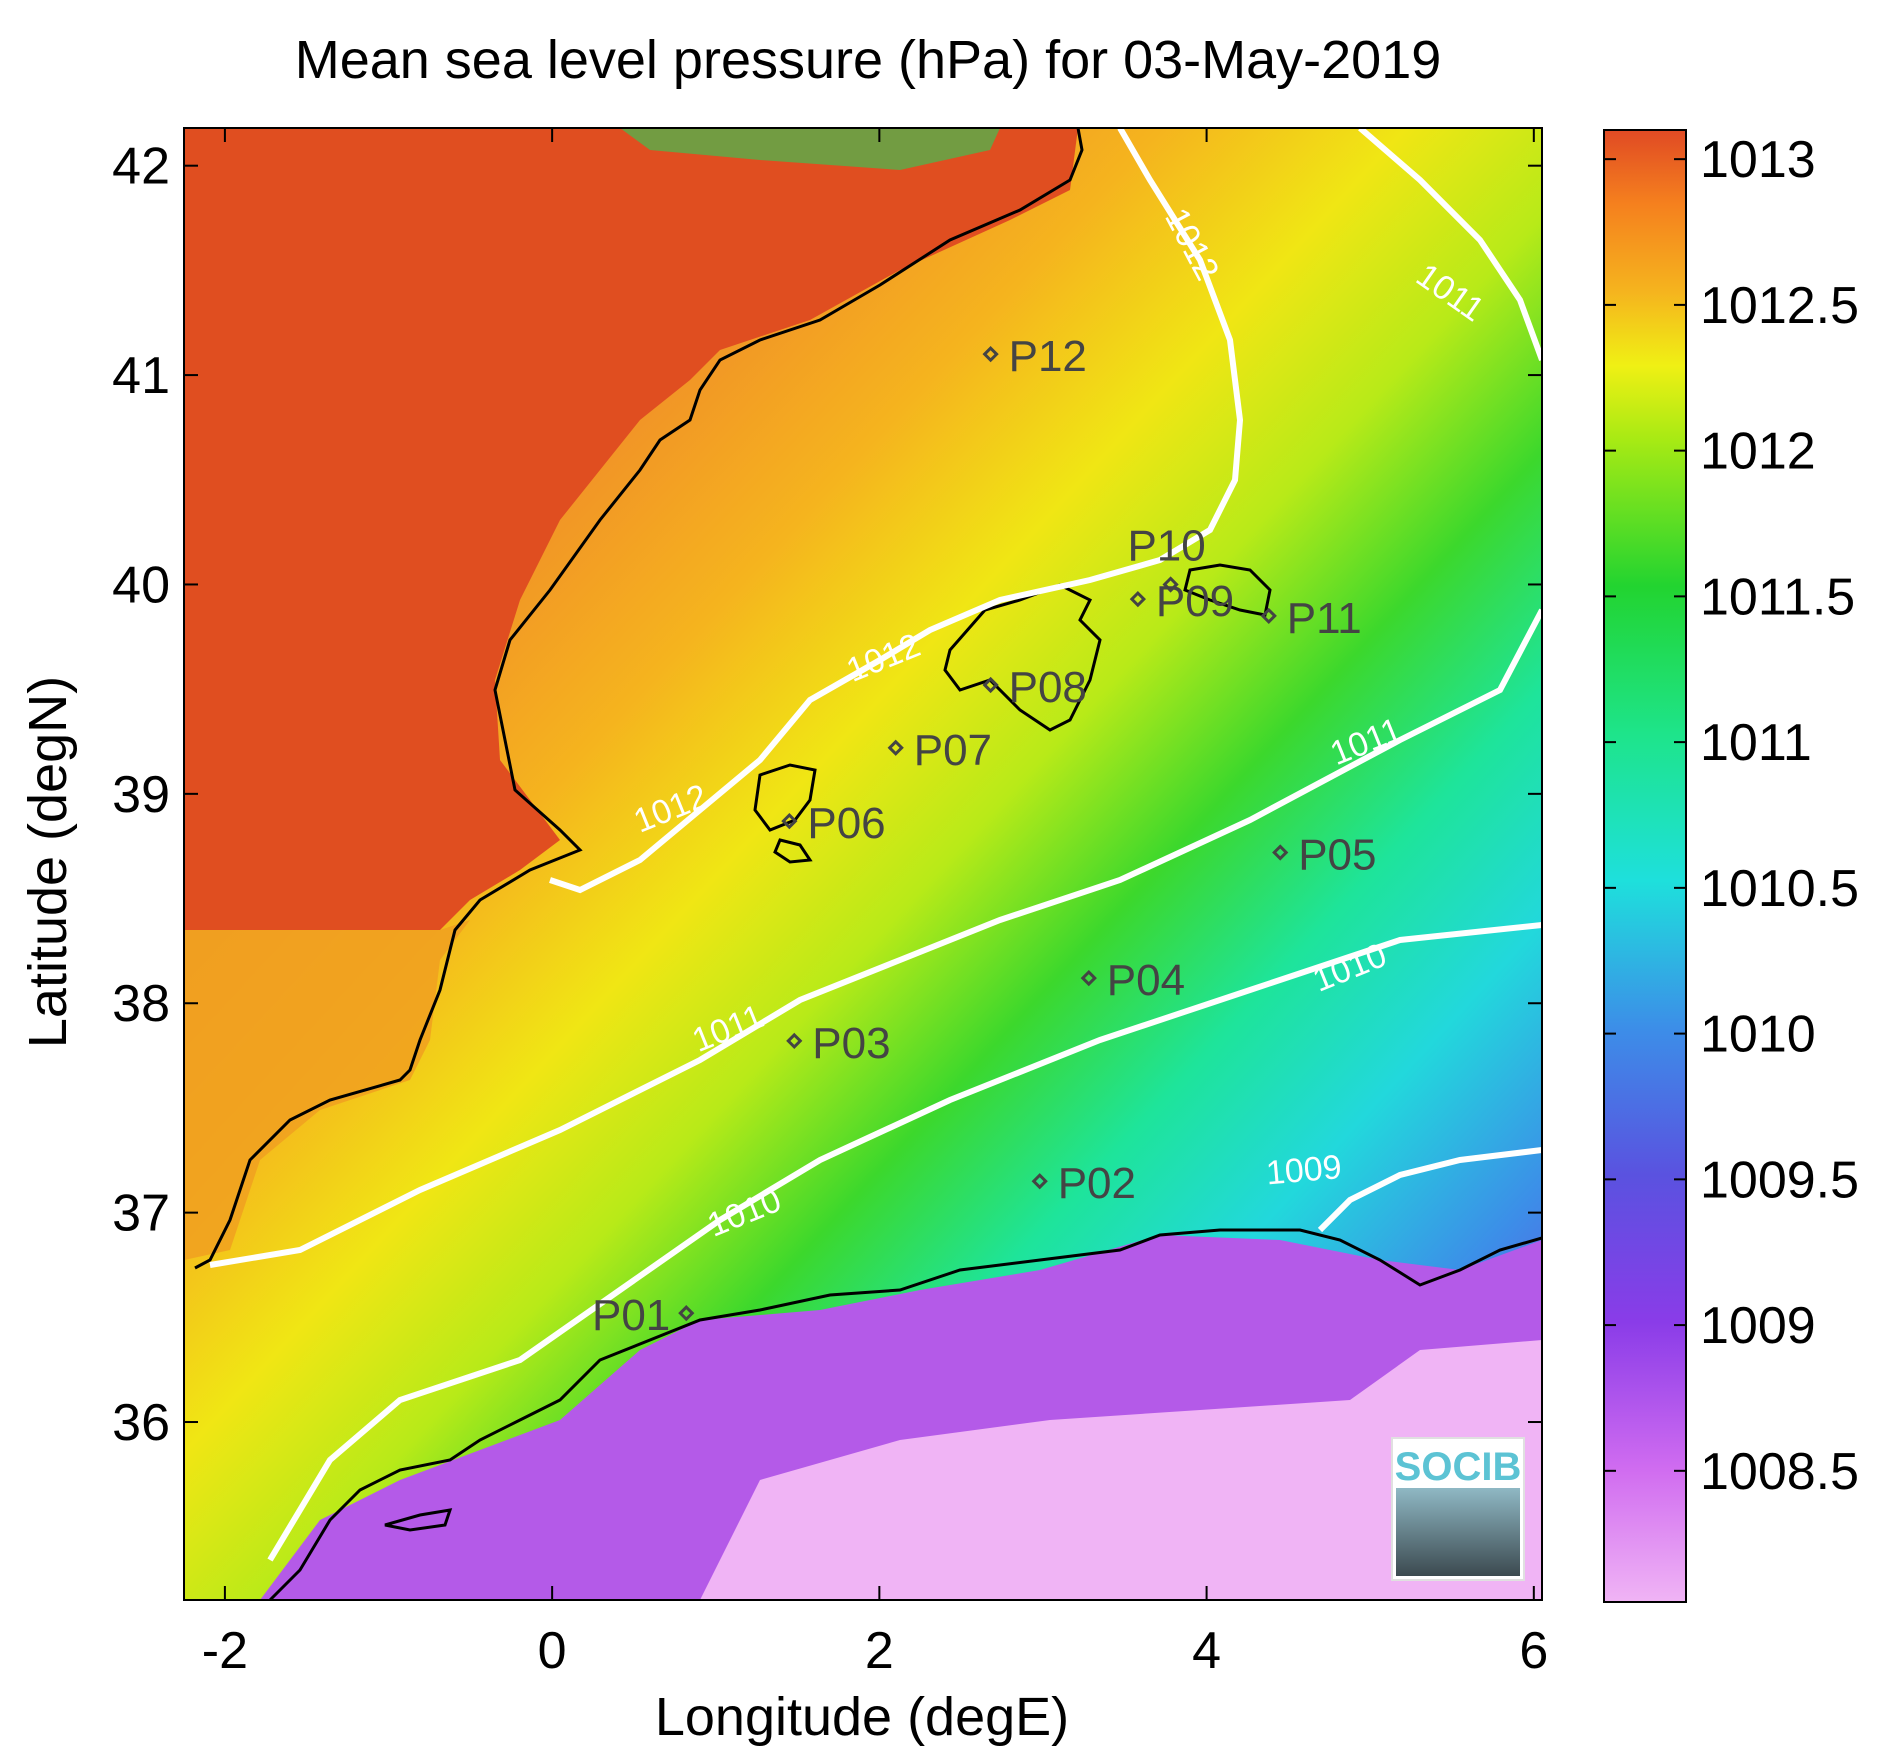  Describe the element at coordinates (1337, 854) in the screenshot. I see `station-label: P05` at that location.